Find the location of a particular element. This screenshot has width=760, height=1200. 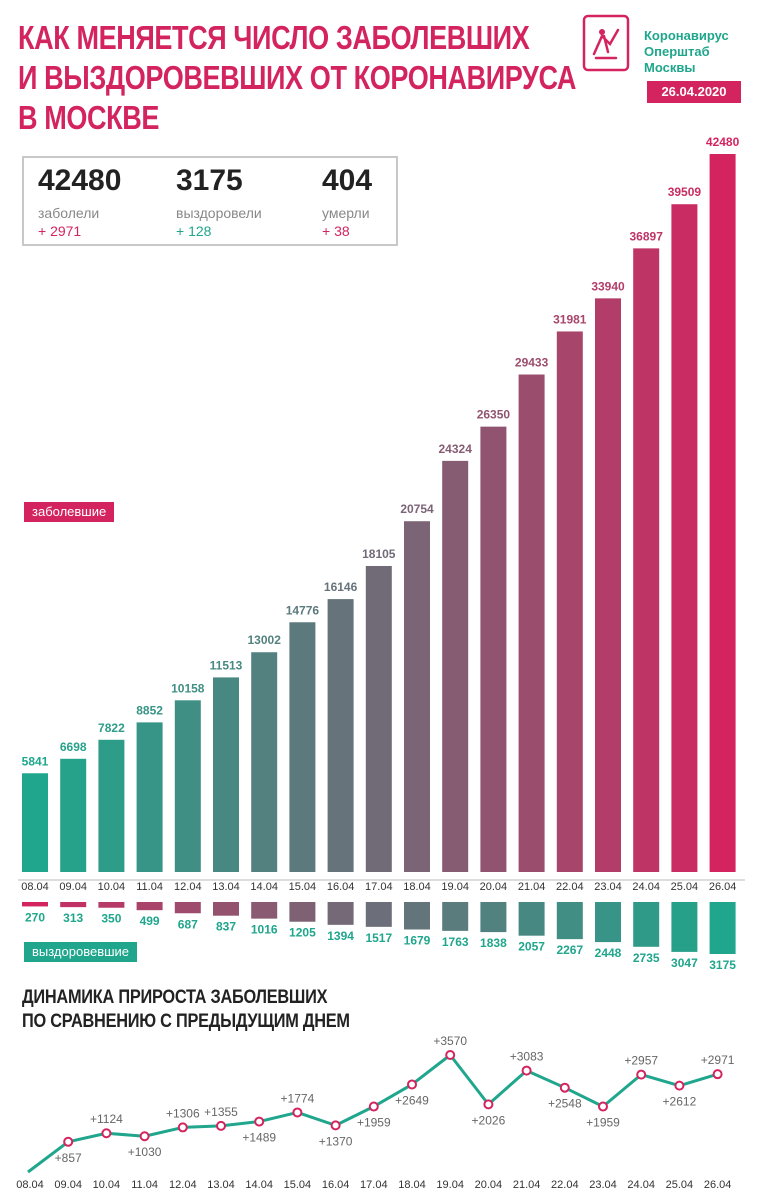

x-tick-23.04: 23.04 is located at coordinates (608, 887).